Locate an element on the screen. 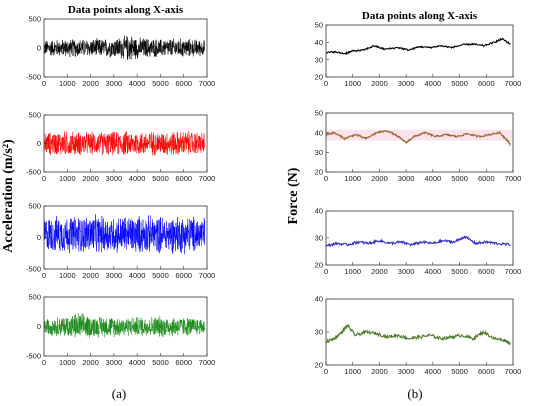 This screenshot has height=406, width=550. y-axis-label: Acceleration (m/s²) is located at coordinates (8, 196).